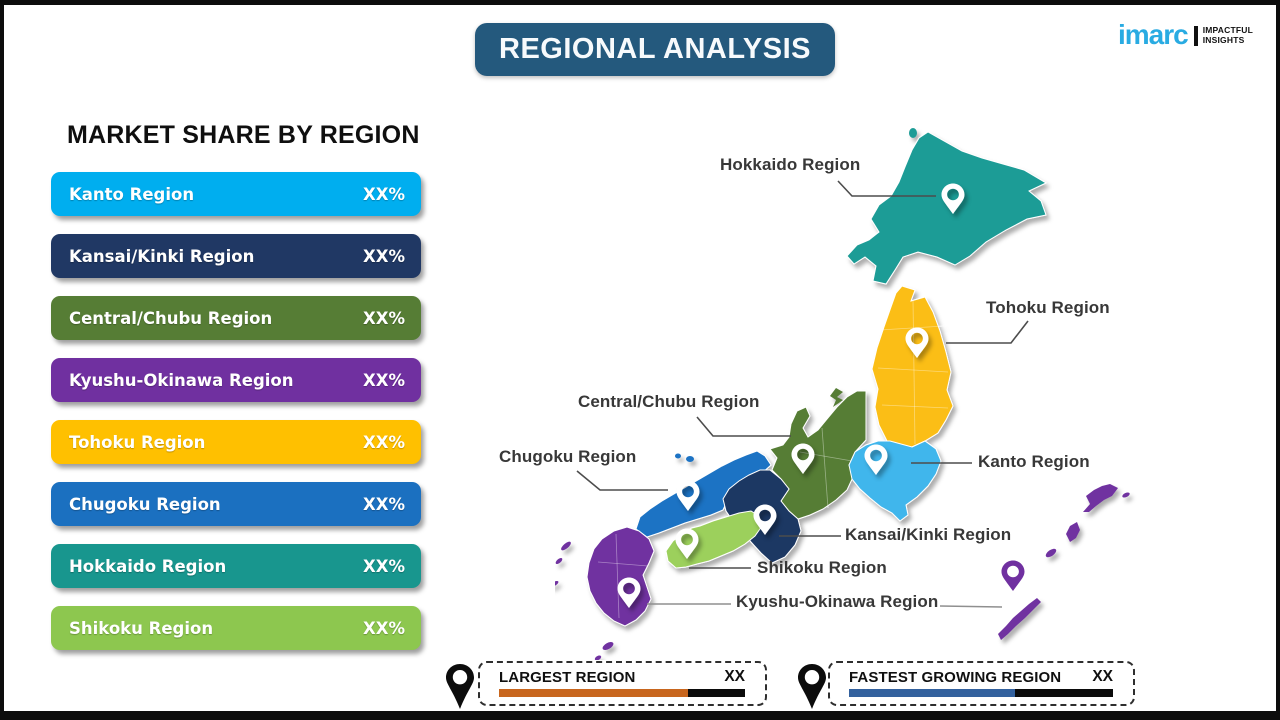  Describe the element at coordinates (812, 686) in the screenshot. I see `fastest-growing-pin-icon` at that location.